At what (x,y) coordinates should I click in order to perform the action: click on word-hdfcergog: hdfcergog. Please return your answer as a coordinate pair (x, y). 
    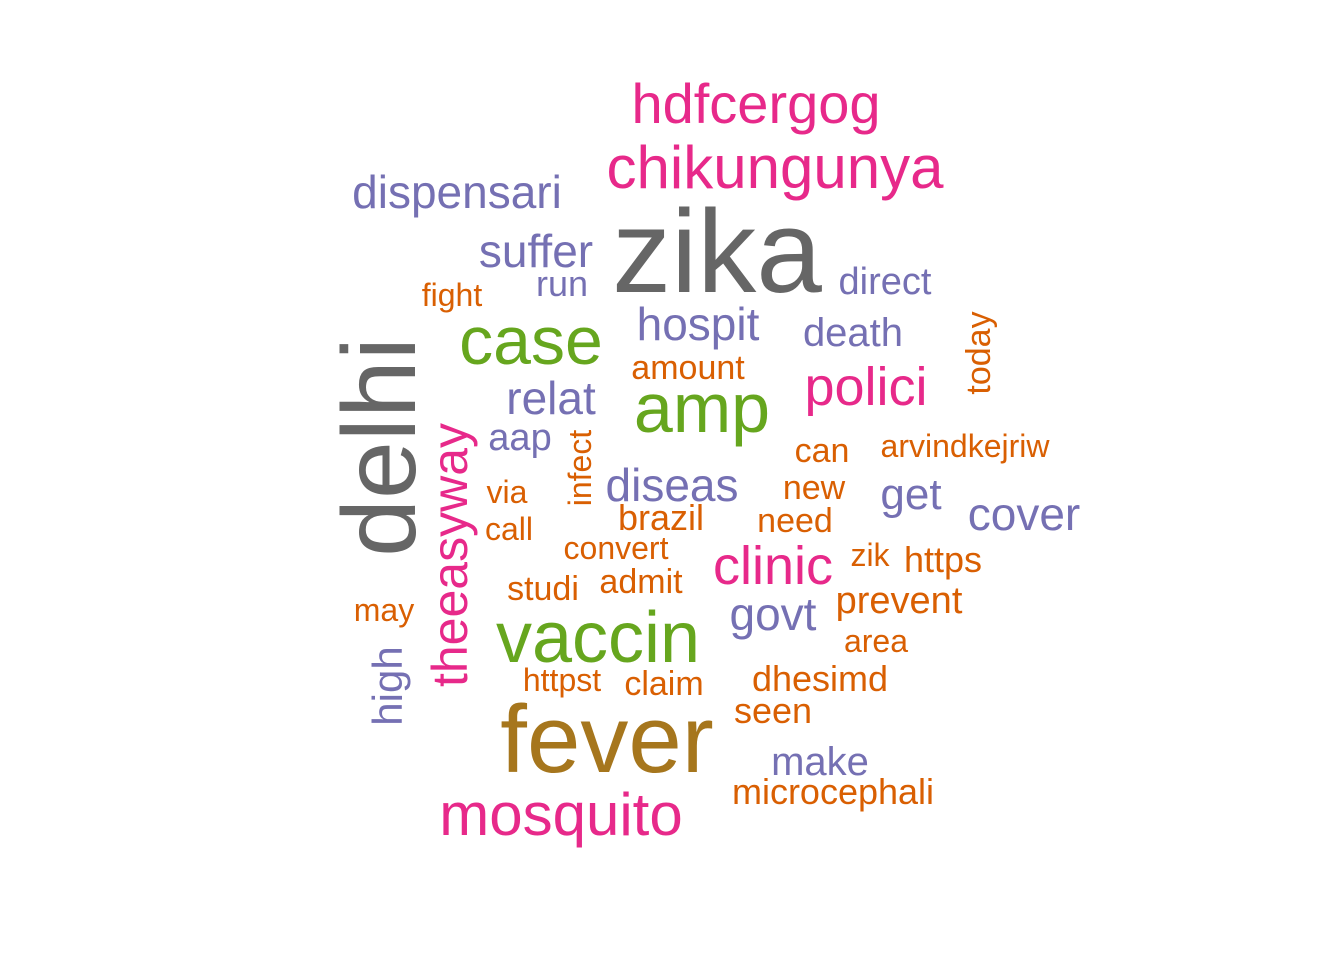
    Looking at the image, I should click on (755, 103).